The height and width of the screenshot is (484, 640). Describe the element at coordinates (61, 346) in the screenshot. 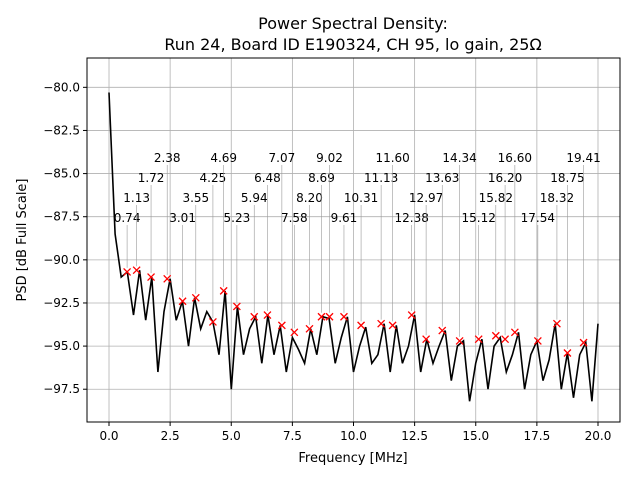

I see `y-tick-label: −95.0` at that location.